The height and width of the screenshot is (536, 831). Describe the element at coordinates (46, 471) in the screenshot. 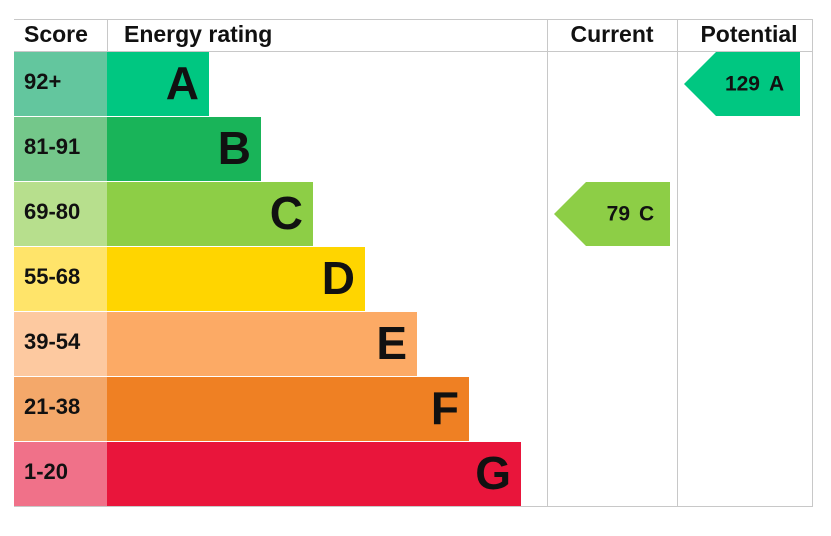

I see `score-label: 1-20` at that location.